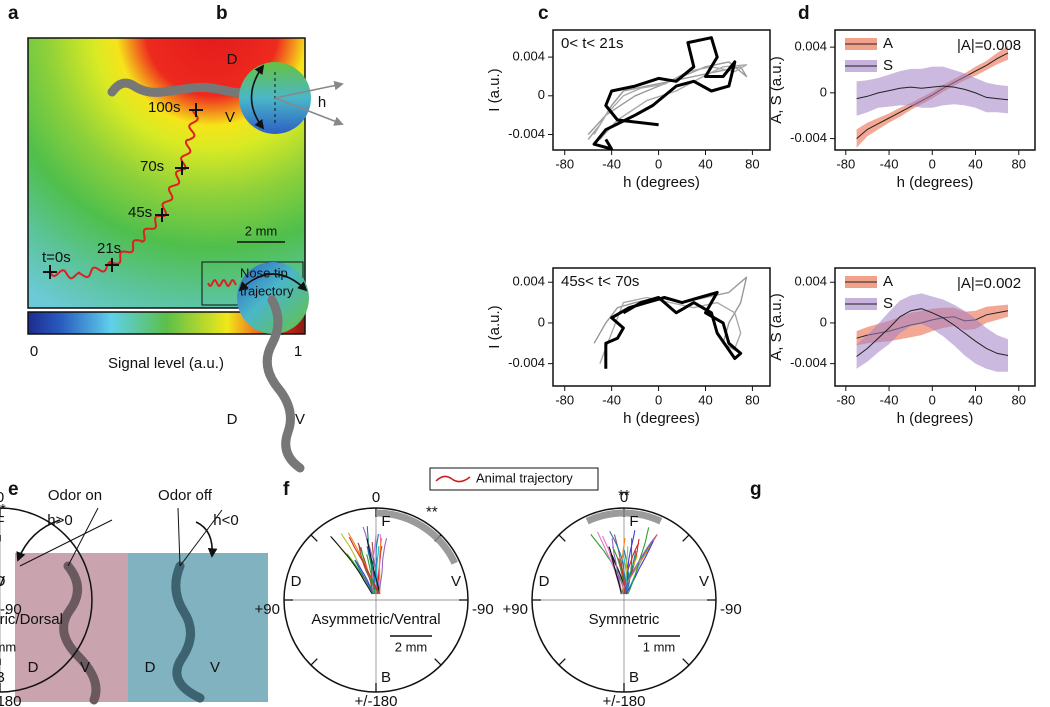 This screenshot has width=1050, height=707. I want to click on legend-label: A, so click(888, 43).